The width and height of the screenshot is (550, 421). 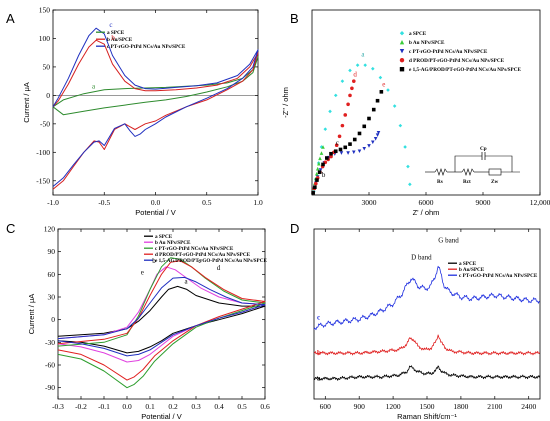 What do you see at coordinates (427, 298) in the screenshot?
I see `series-line-c` at bounding box center [427, 298].